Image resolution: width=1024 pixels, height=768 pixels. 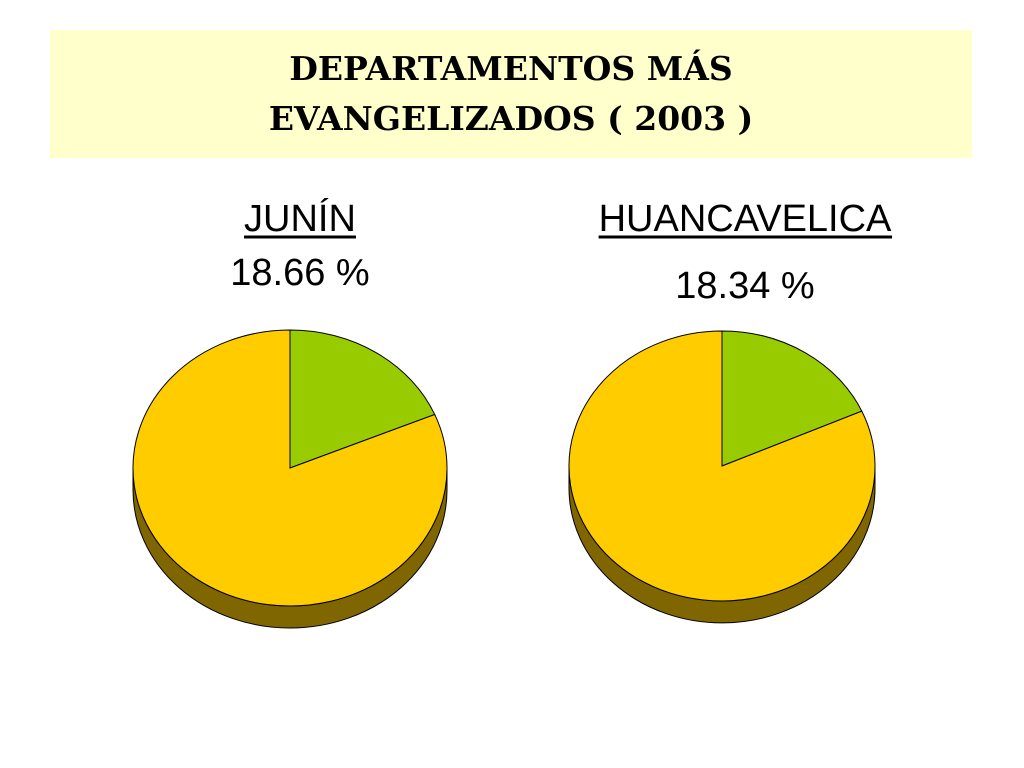 I want to click on value-label: 18.66 %, so click(x=299, y=273).